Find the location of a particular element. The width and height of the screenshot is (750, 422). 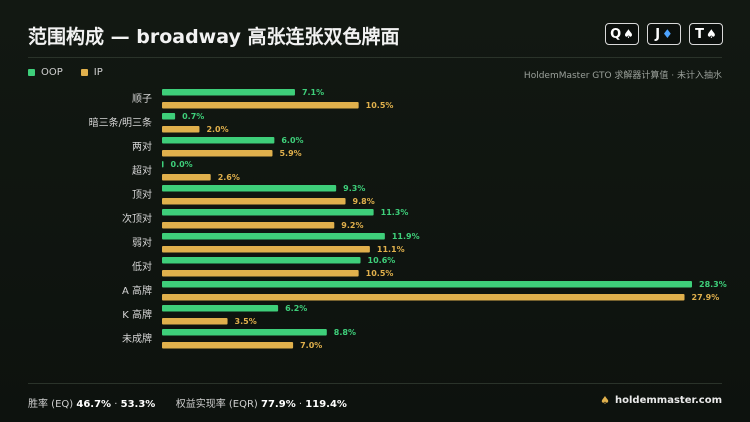

eqr-ip-value: 119.4% is located at coordinates (326, 404).